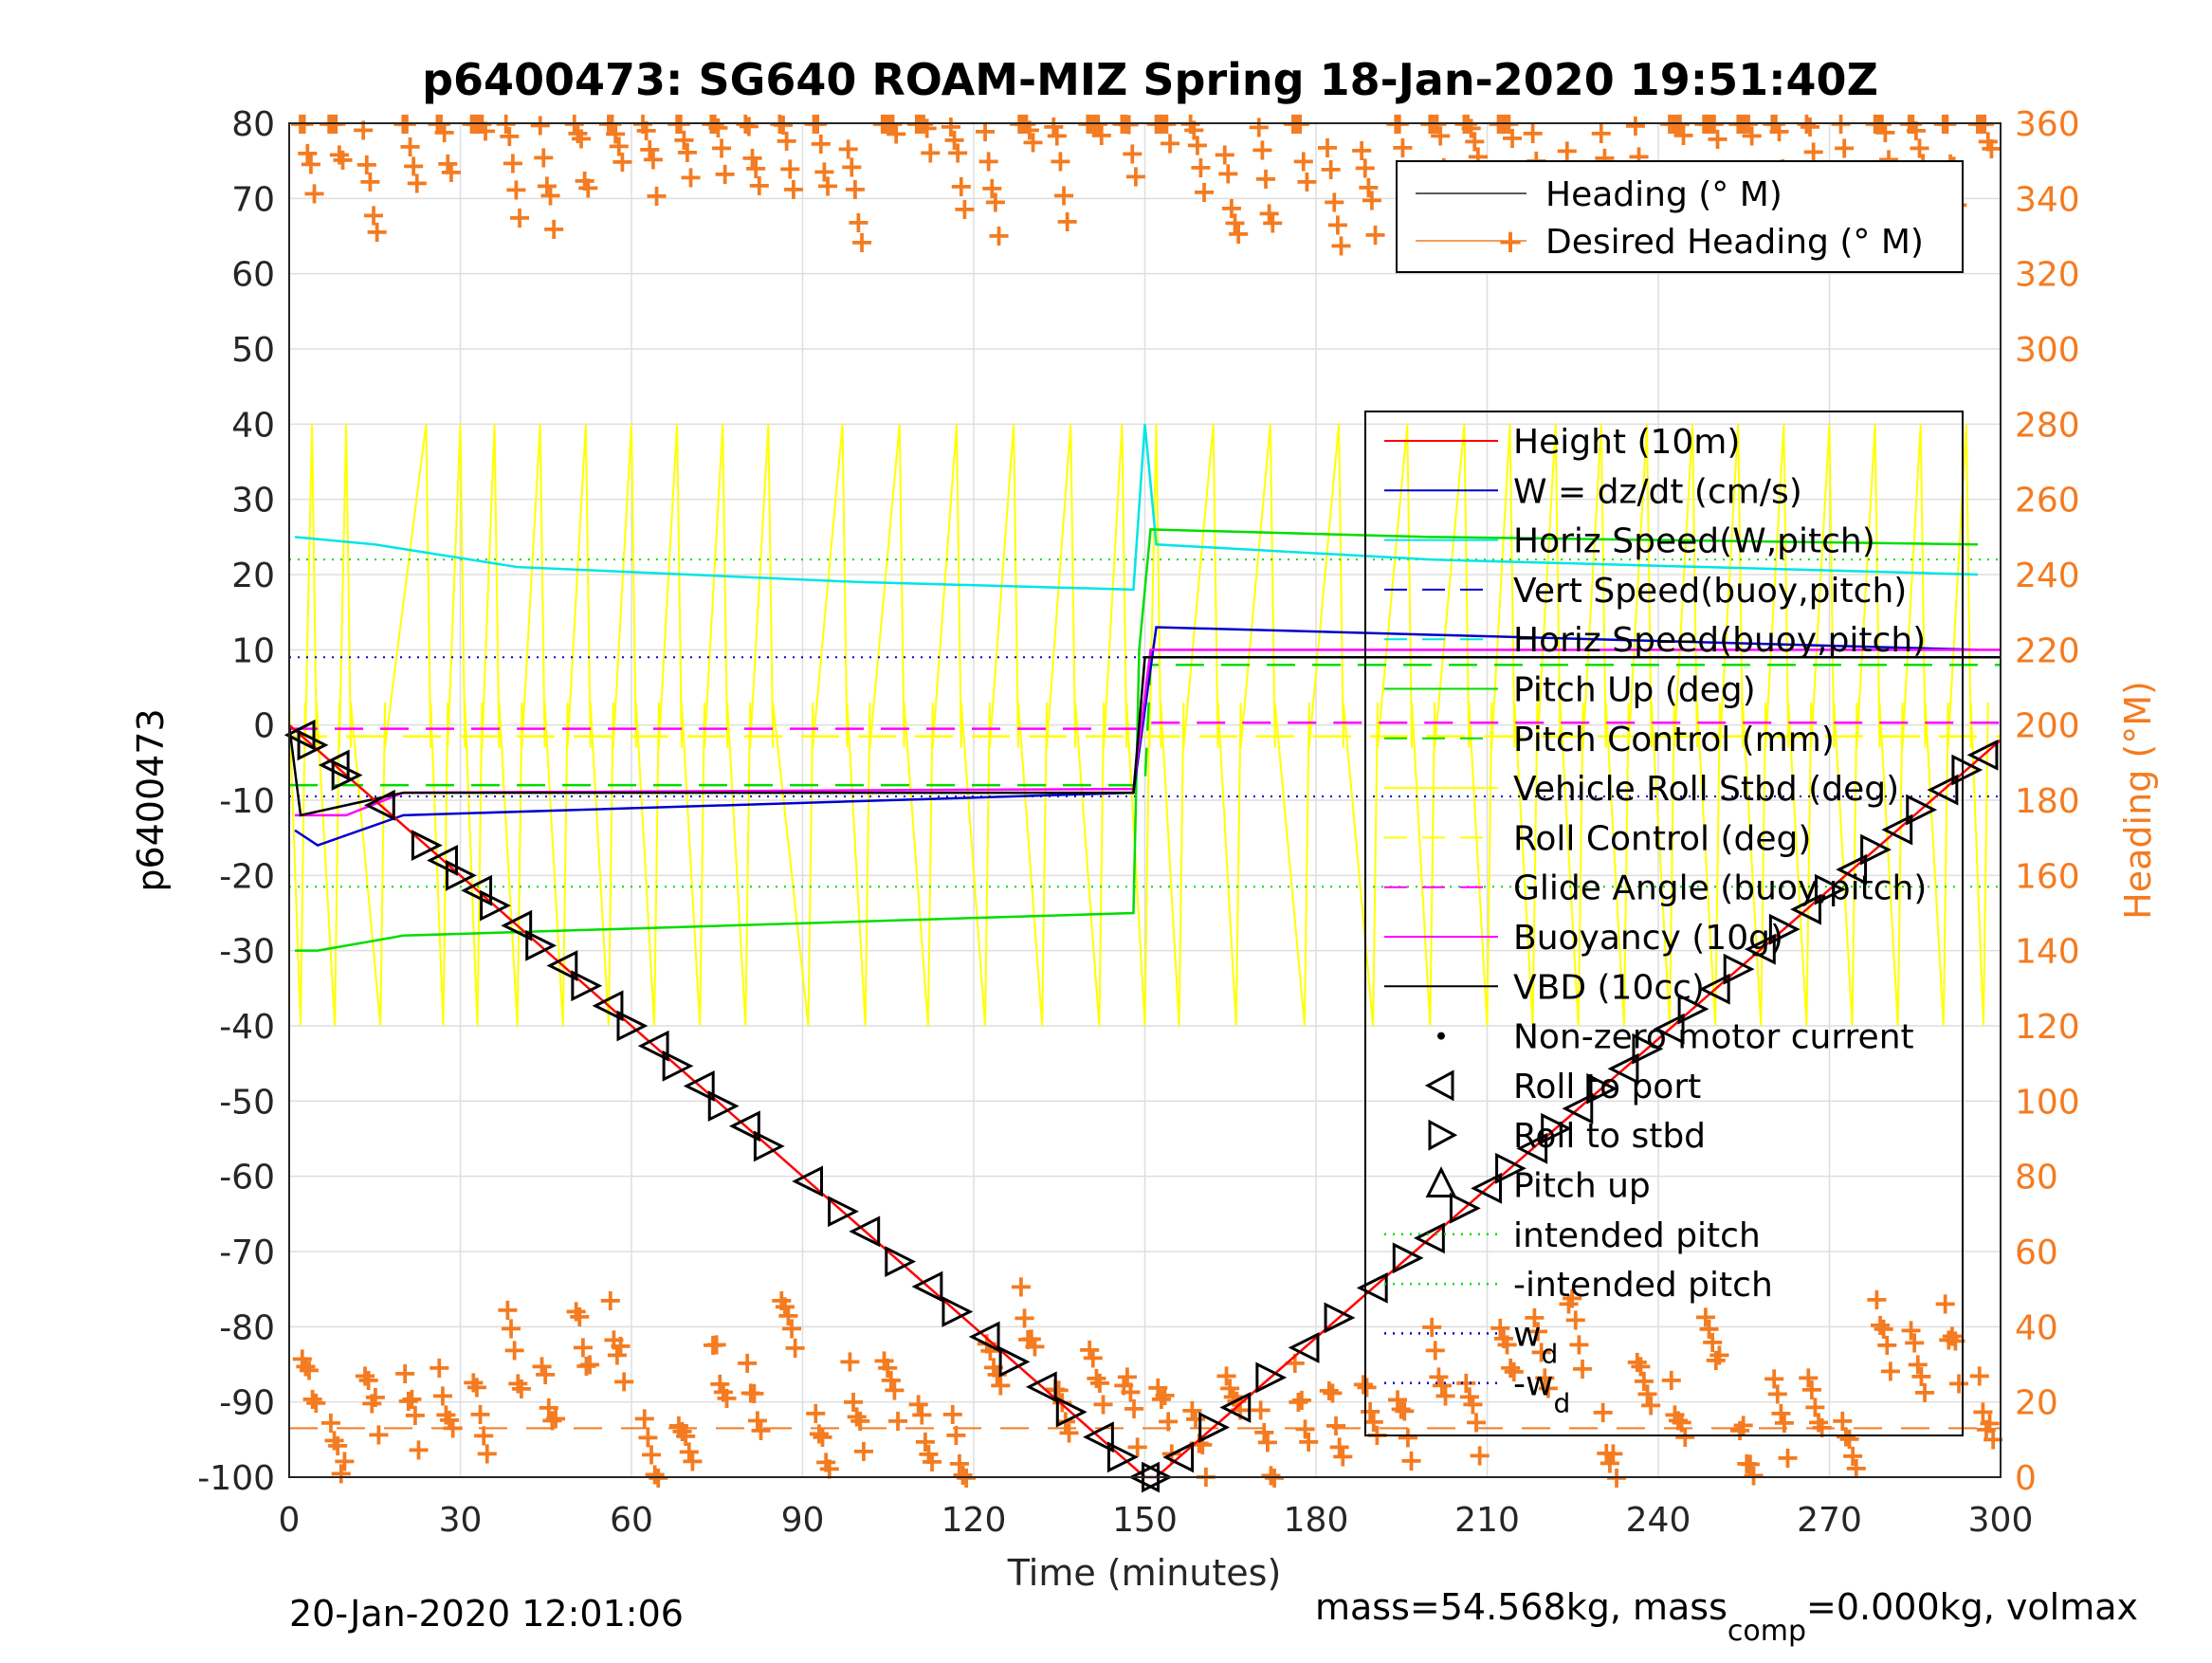  What do you see at coordinates (2047, 501) in the screenshot?
I see `y-tick-label-right: 260` at bounding box center [2047, 501].